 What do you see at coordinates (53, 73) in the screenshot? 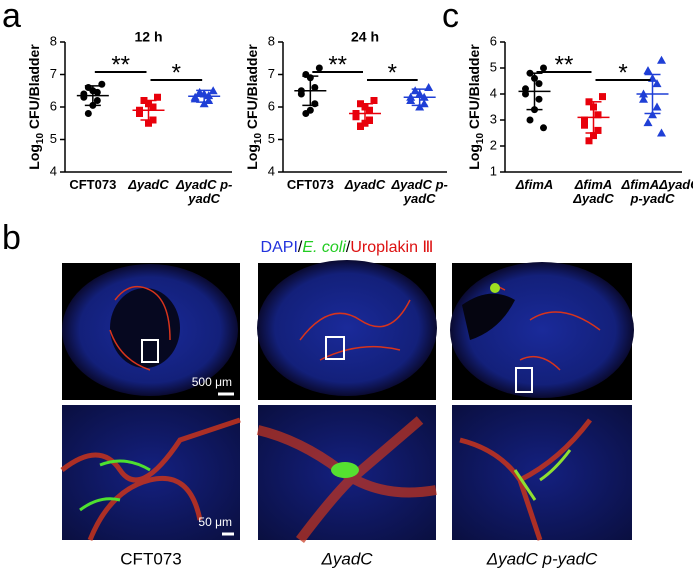
I see `y-tick-label: 7` at bounding box center [53, 73].